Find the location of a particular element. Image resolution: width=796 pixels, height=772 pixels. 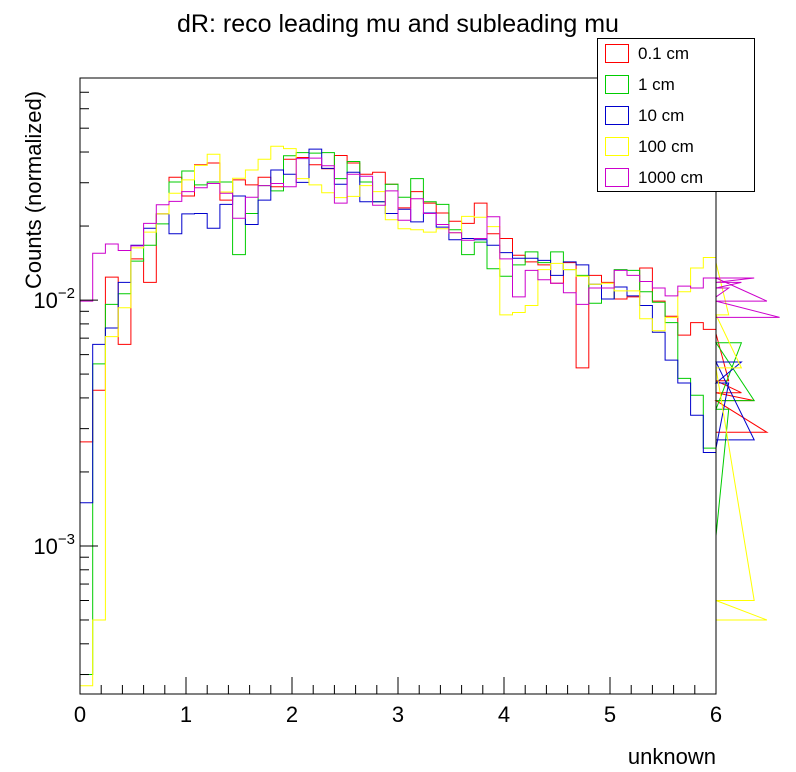

legend-label: 100 cm is located at coordinates (666, 146).